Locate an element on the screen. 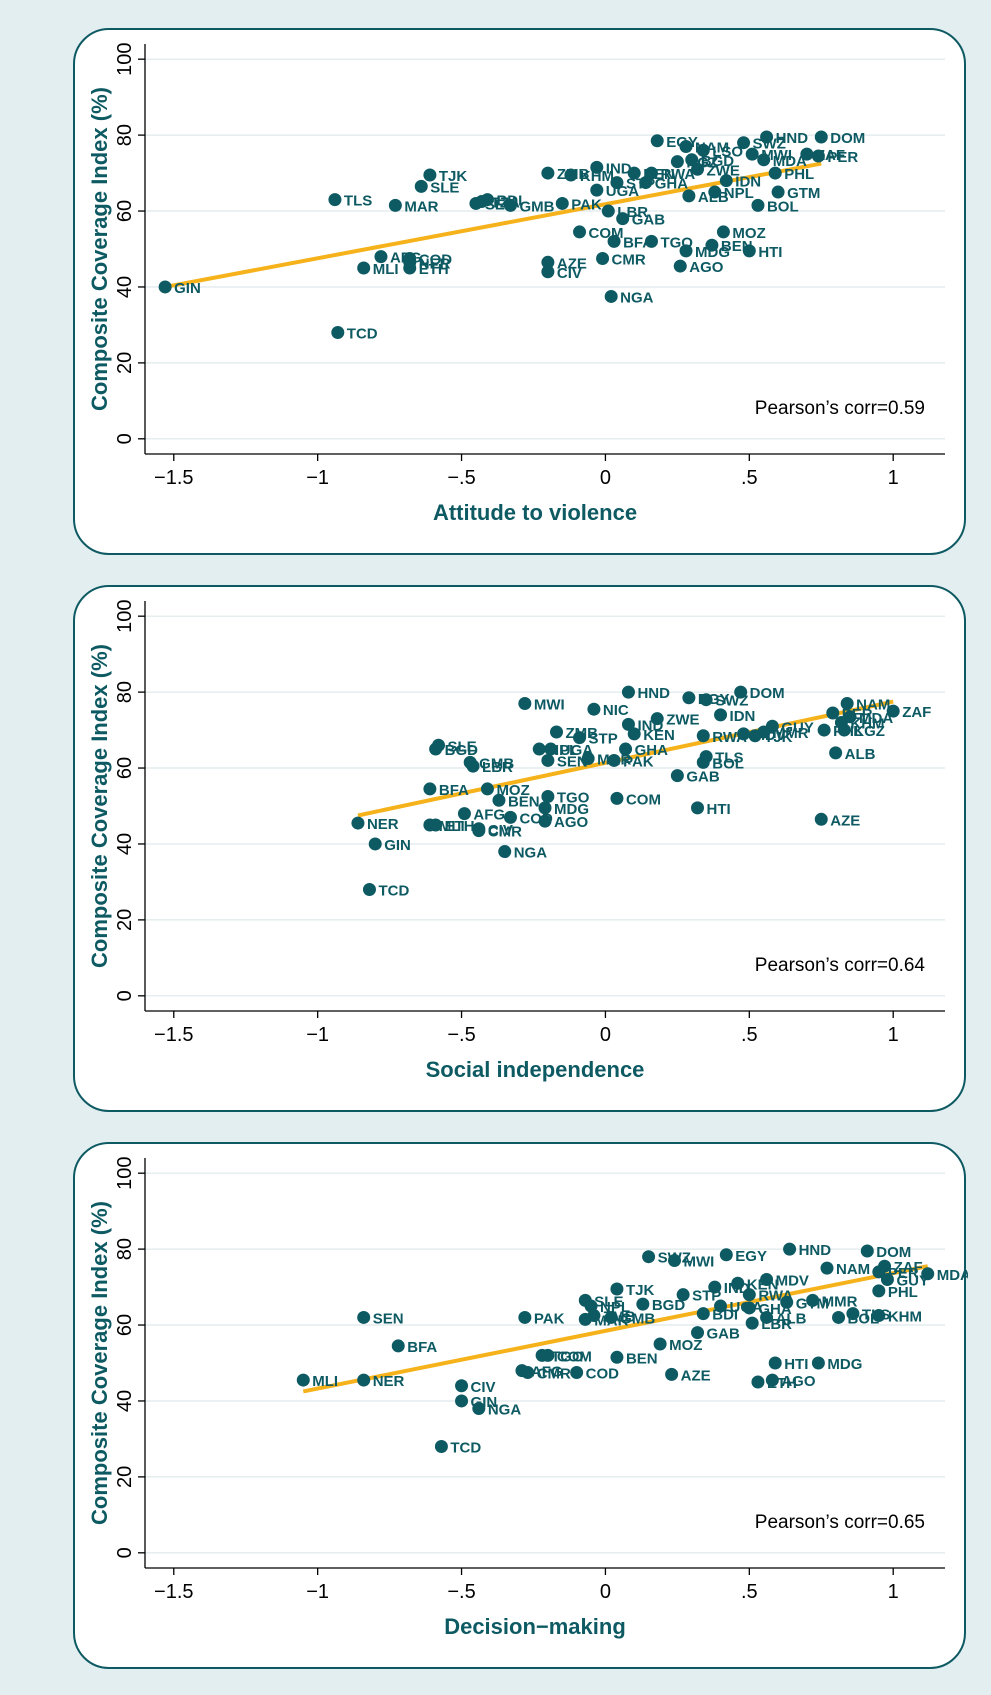 The image size is (991, 1695). data-point-rwa is located at coordinates (703, 736).